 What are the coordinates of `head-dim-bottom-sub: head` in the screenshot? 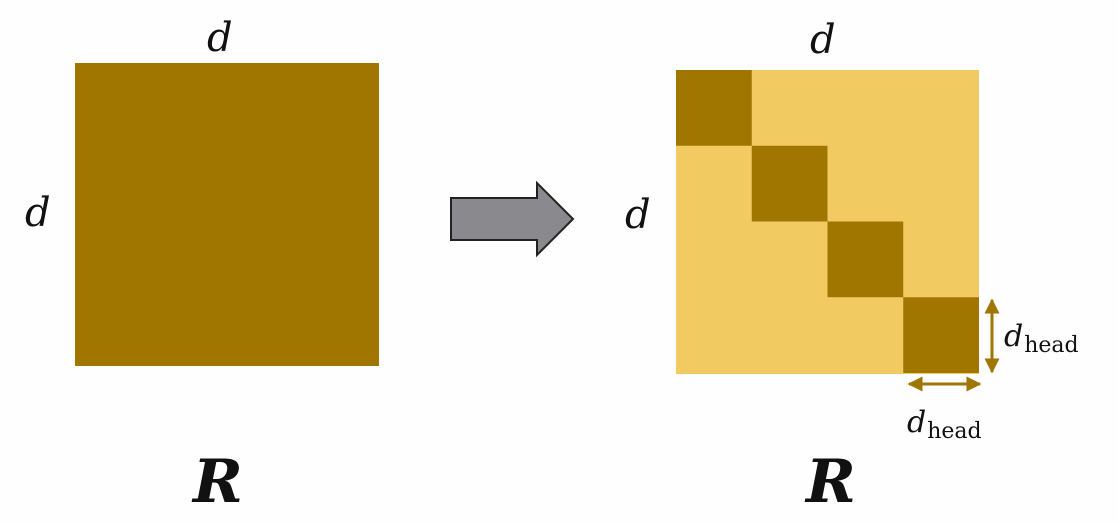 It's located at (954, 431).